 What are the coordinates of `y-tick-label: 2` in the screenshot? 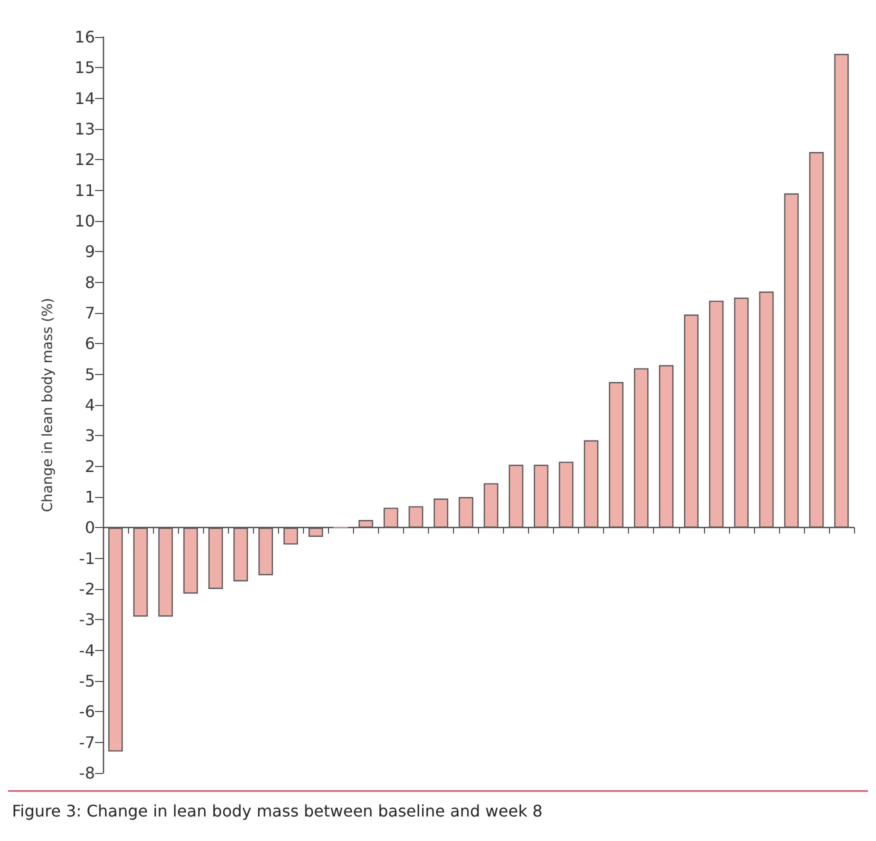 It's located at (89, 466).